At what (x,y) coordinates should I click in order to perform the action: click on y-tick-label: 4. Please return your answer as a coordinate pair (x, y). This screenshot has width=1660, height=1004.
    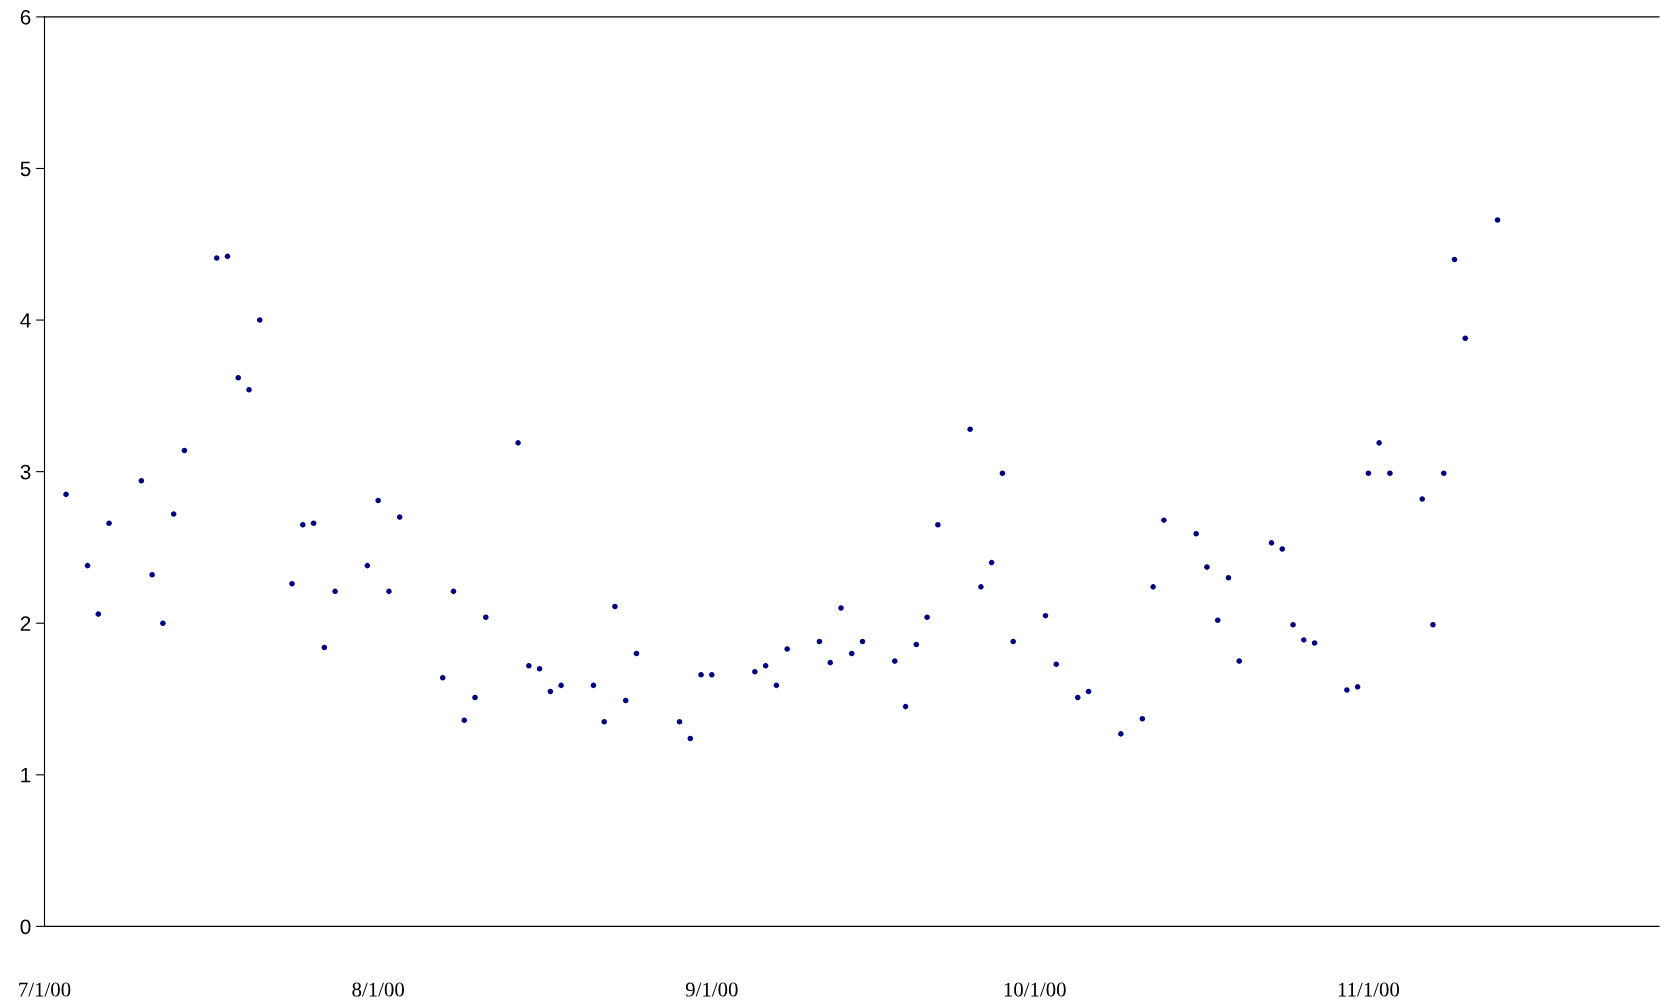
    Looking at the image, I should click on (25, 320).